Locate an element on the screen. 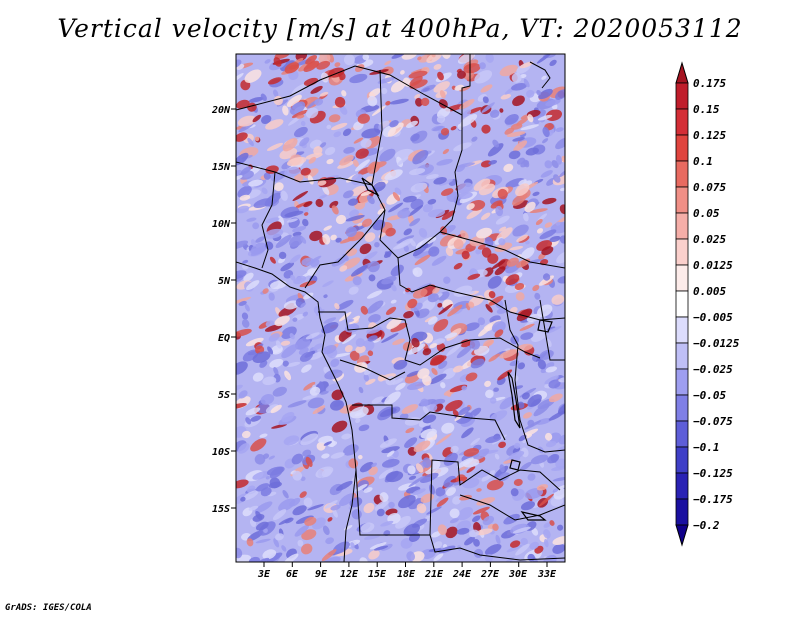 The image size is (800, 618). lat-label: 15S is located at coordinates (221, 509).